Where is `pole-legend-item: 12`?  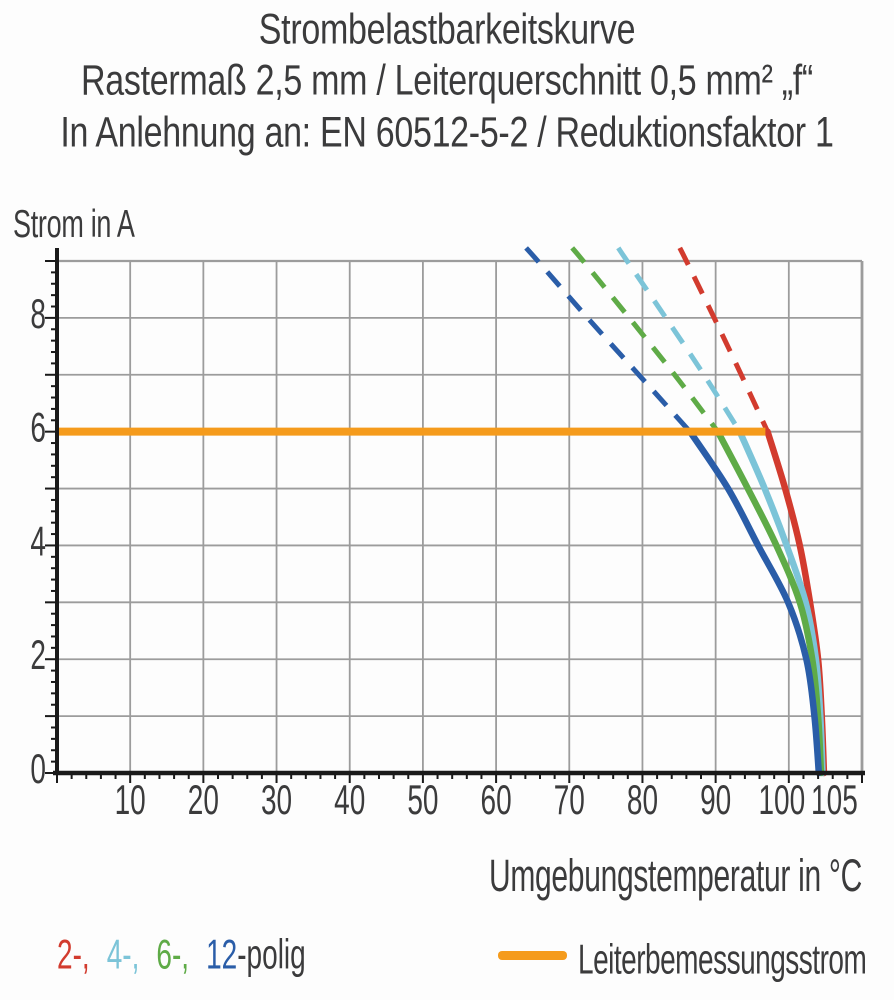 pole-legend-item: 12 is located at coordinates (222, 954).